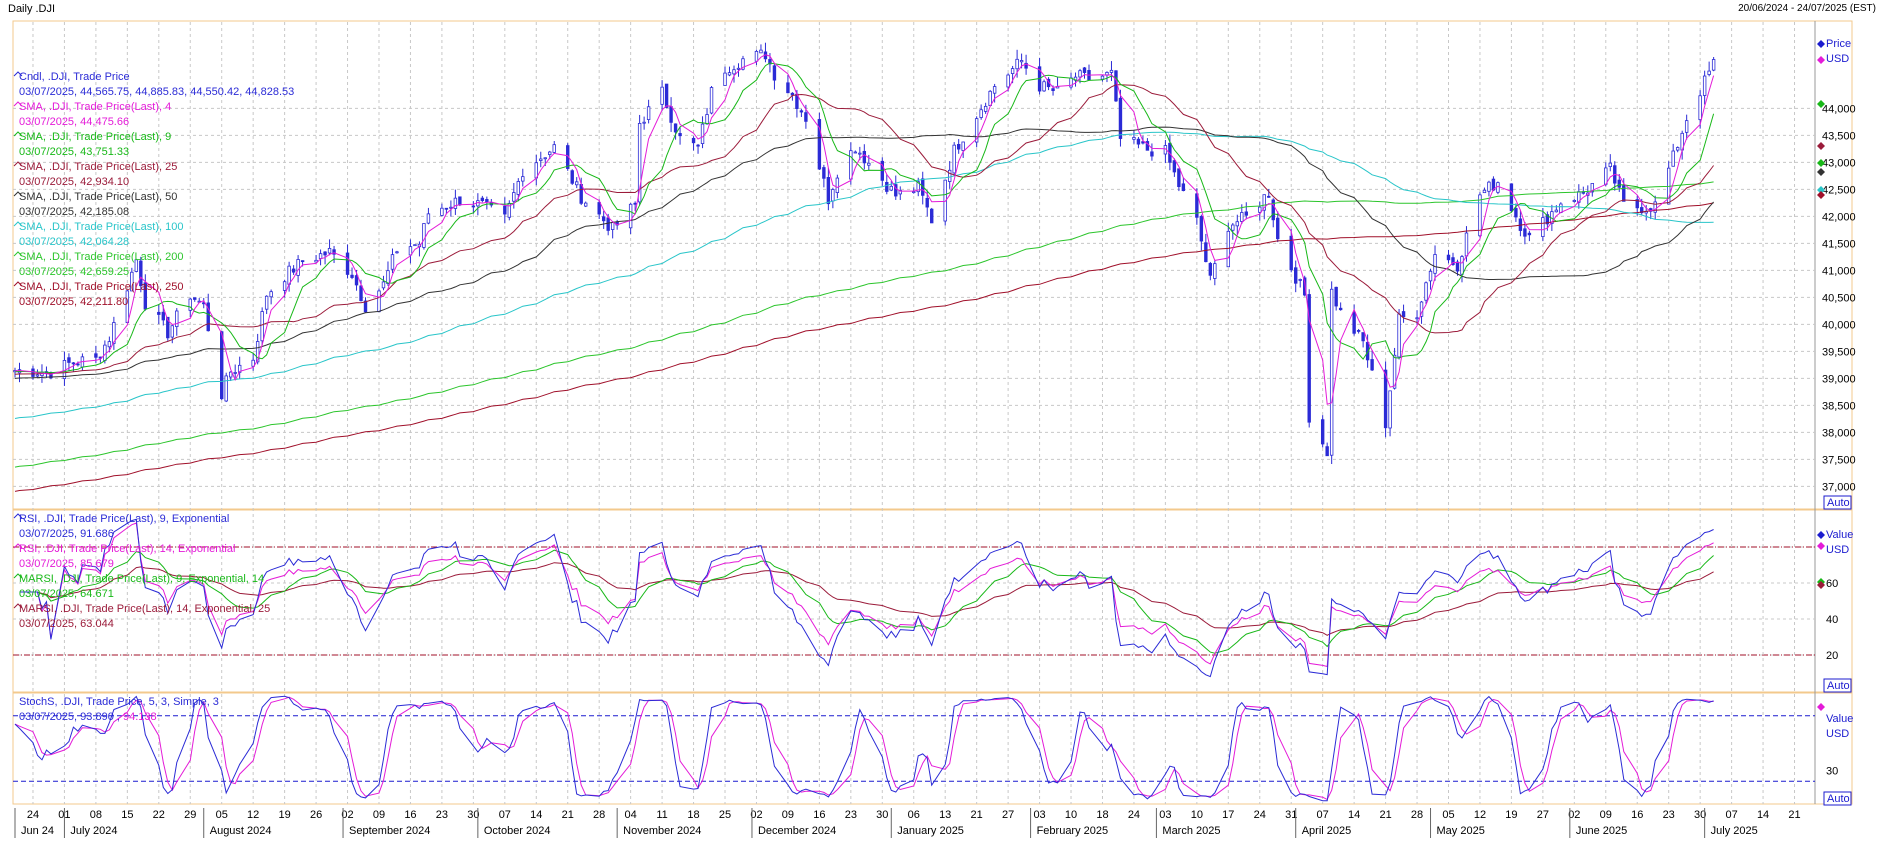 This screenshot has height=858, width=1882. Describe the element at coordinates (1838, 799) in the screenshot. I see `stoch-auto-button: Auto` at that location.